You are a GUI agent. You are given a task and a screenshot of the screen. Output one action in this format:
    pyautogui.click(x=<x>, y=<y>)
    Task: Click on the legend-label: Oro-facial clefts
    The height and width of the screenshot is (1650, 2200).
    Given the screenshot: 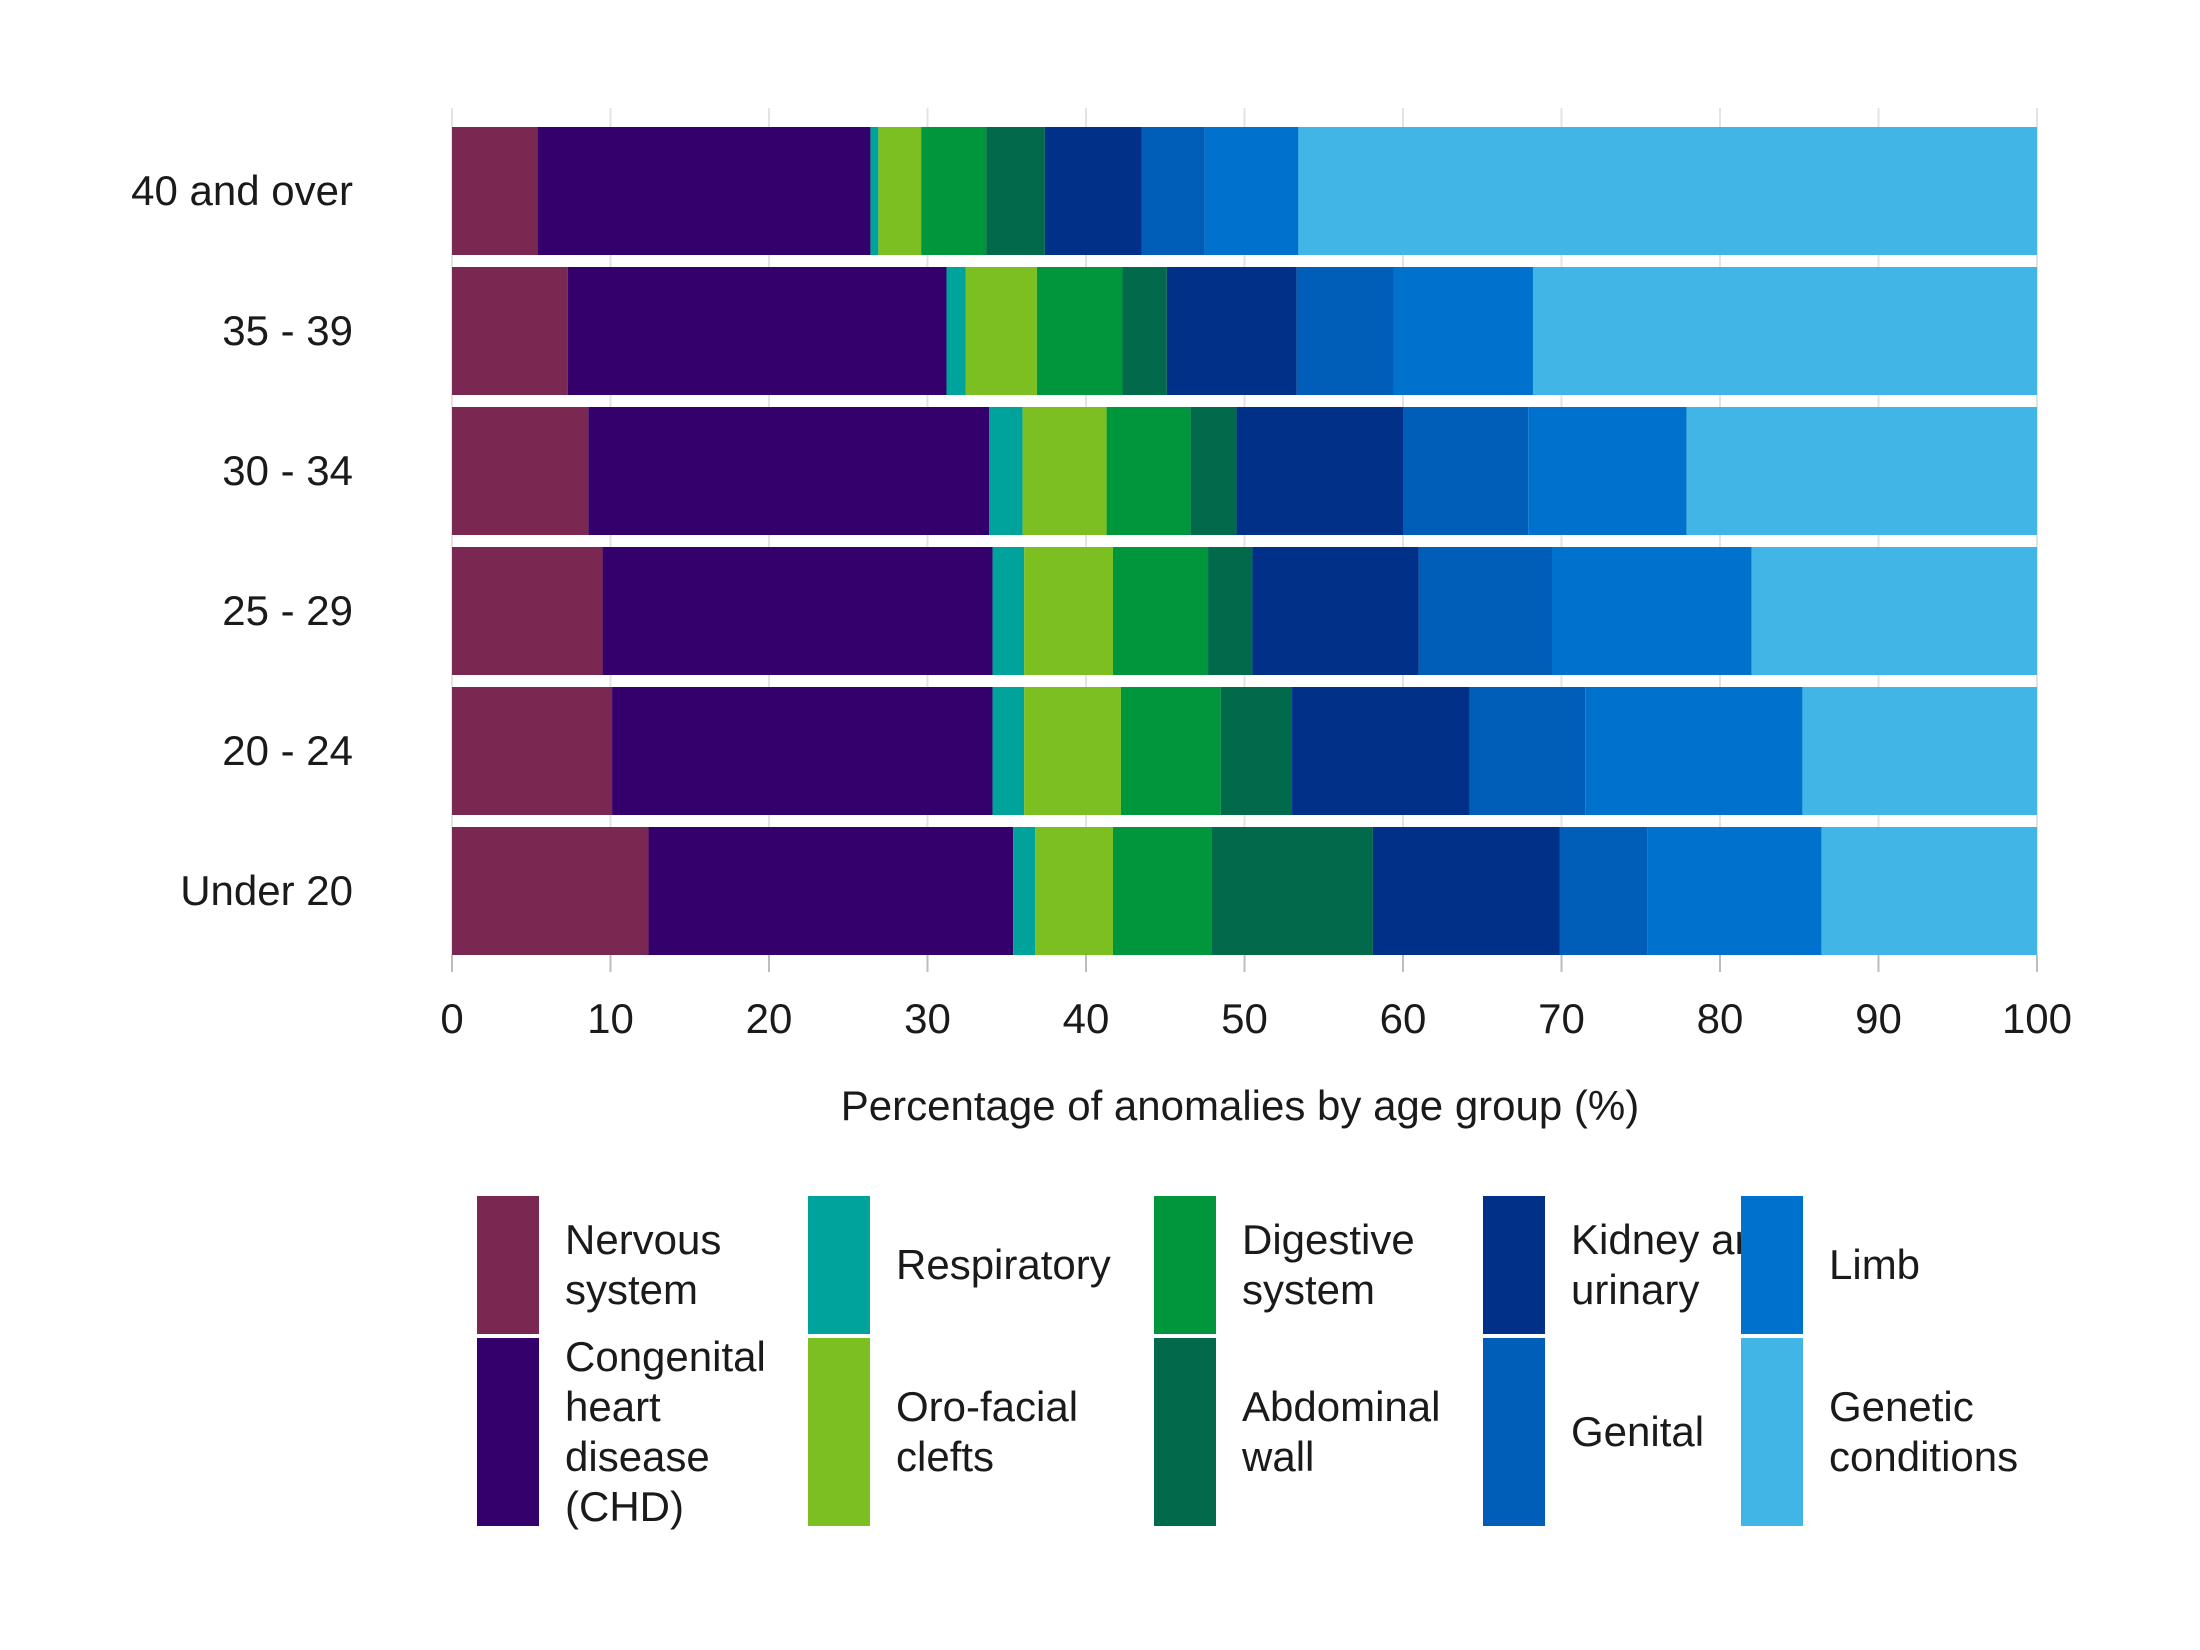 What is the action you would take?
    pyautogui.click(x=987, y=1431)
    